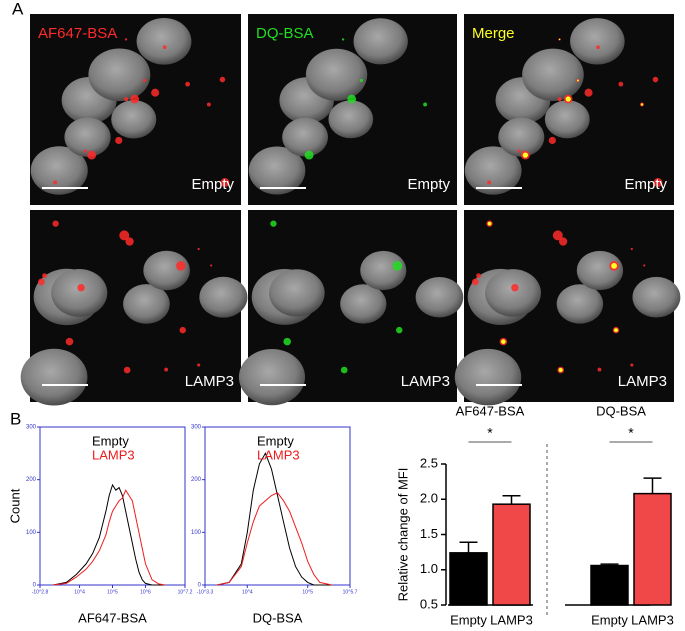 Image resolution: width=685 pixels, height=631 pixels. I want to click on x-tick-label: Empty, so click(468, 619).